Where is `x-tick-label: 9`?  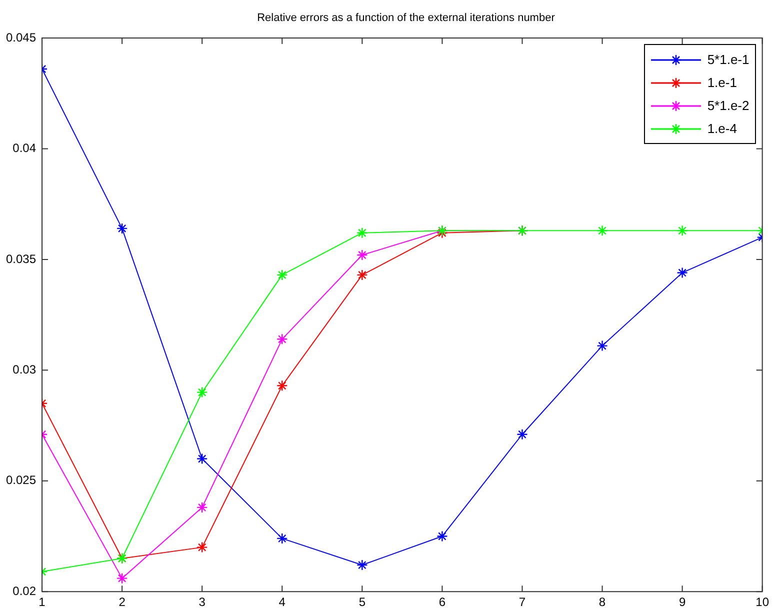
x-tick-label: 9 is located at coordinates (682, 602).